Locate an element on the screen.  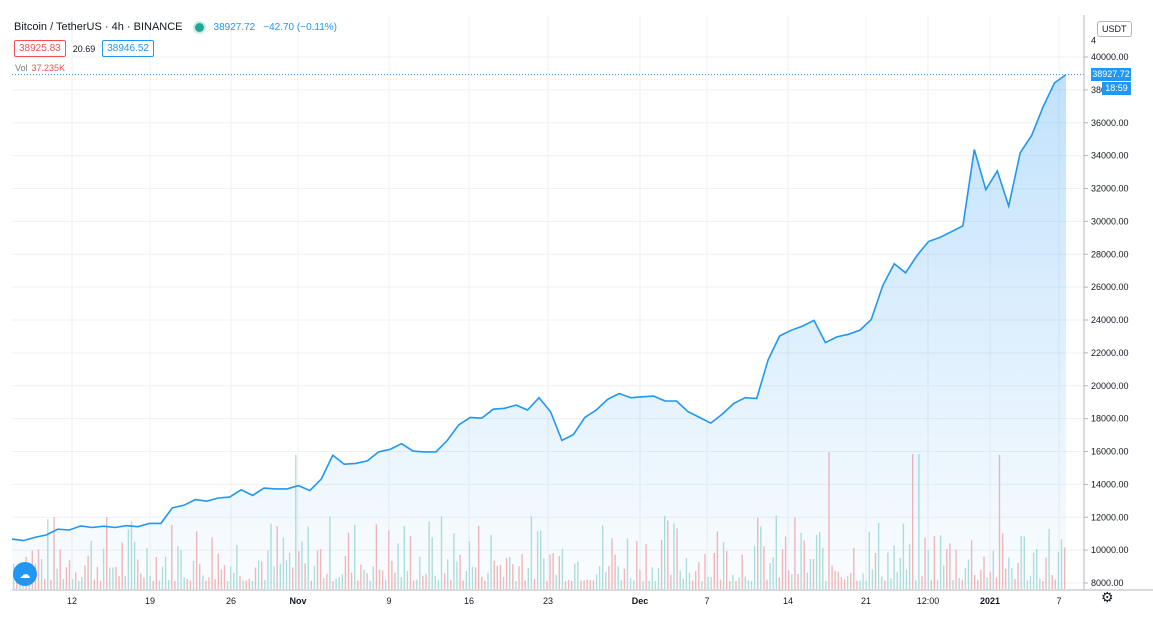
gear-icon: ⚙ is located at coordinates (1107, 597).